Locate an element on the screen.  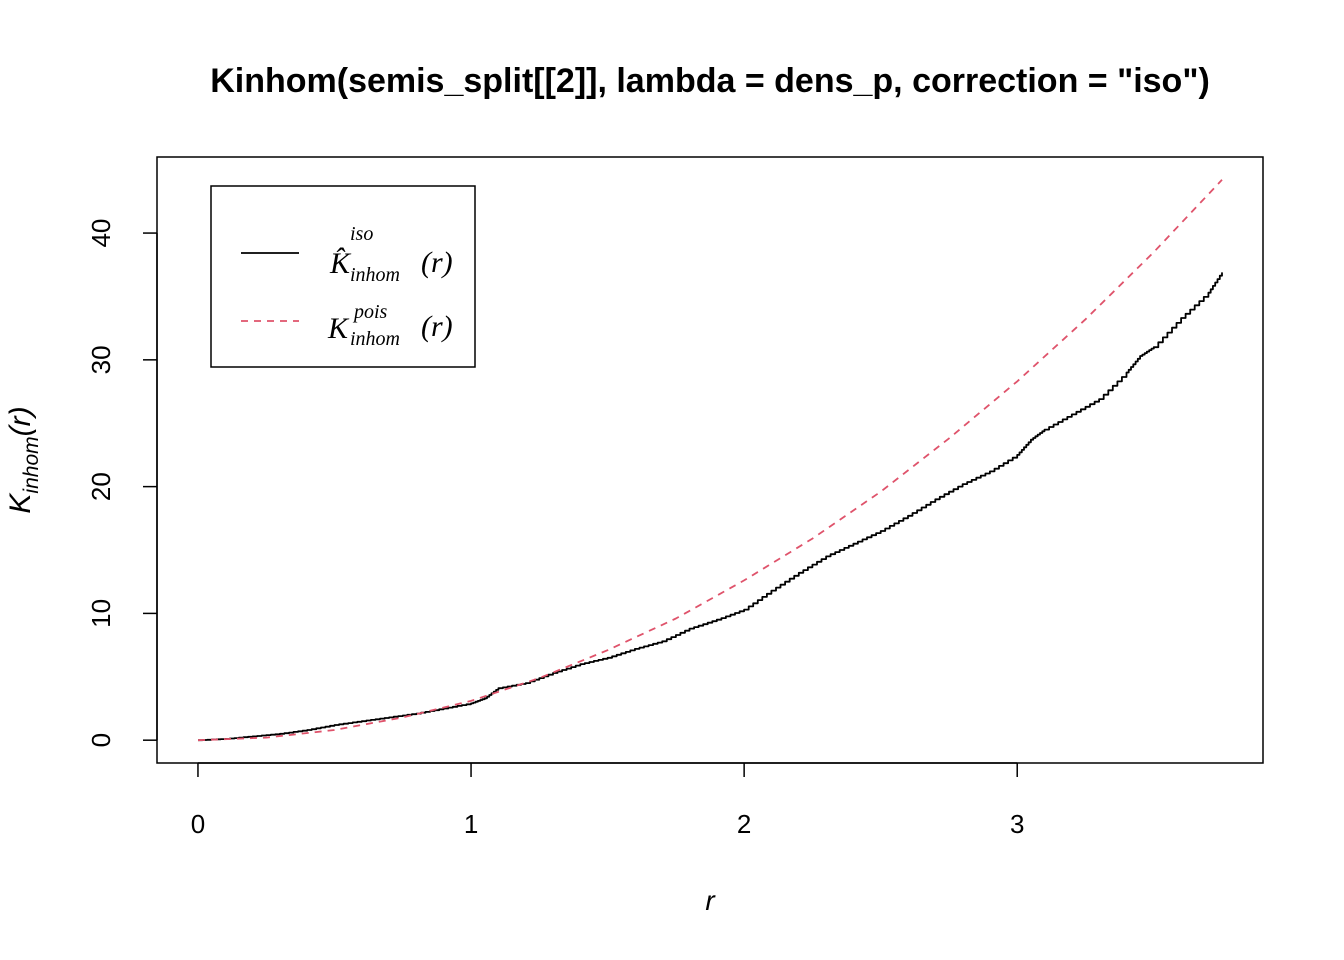
y-axis-label-main: K is located at coordinates (20, 503).